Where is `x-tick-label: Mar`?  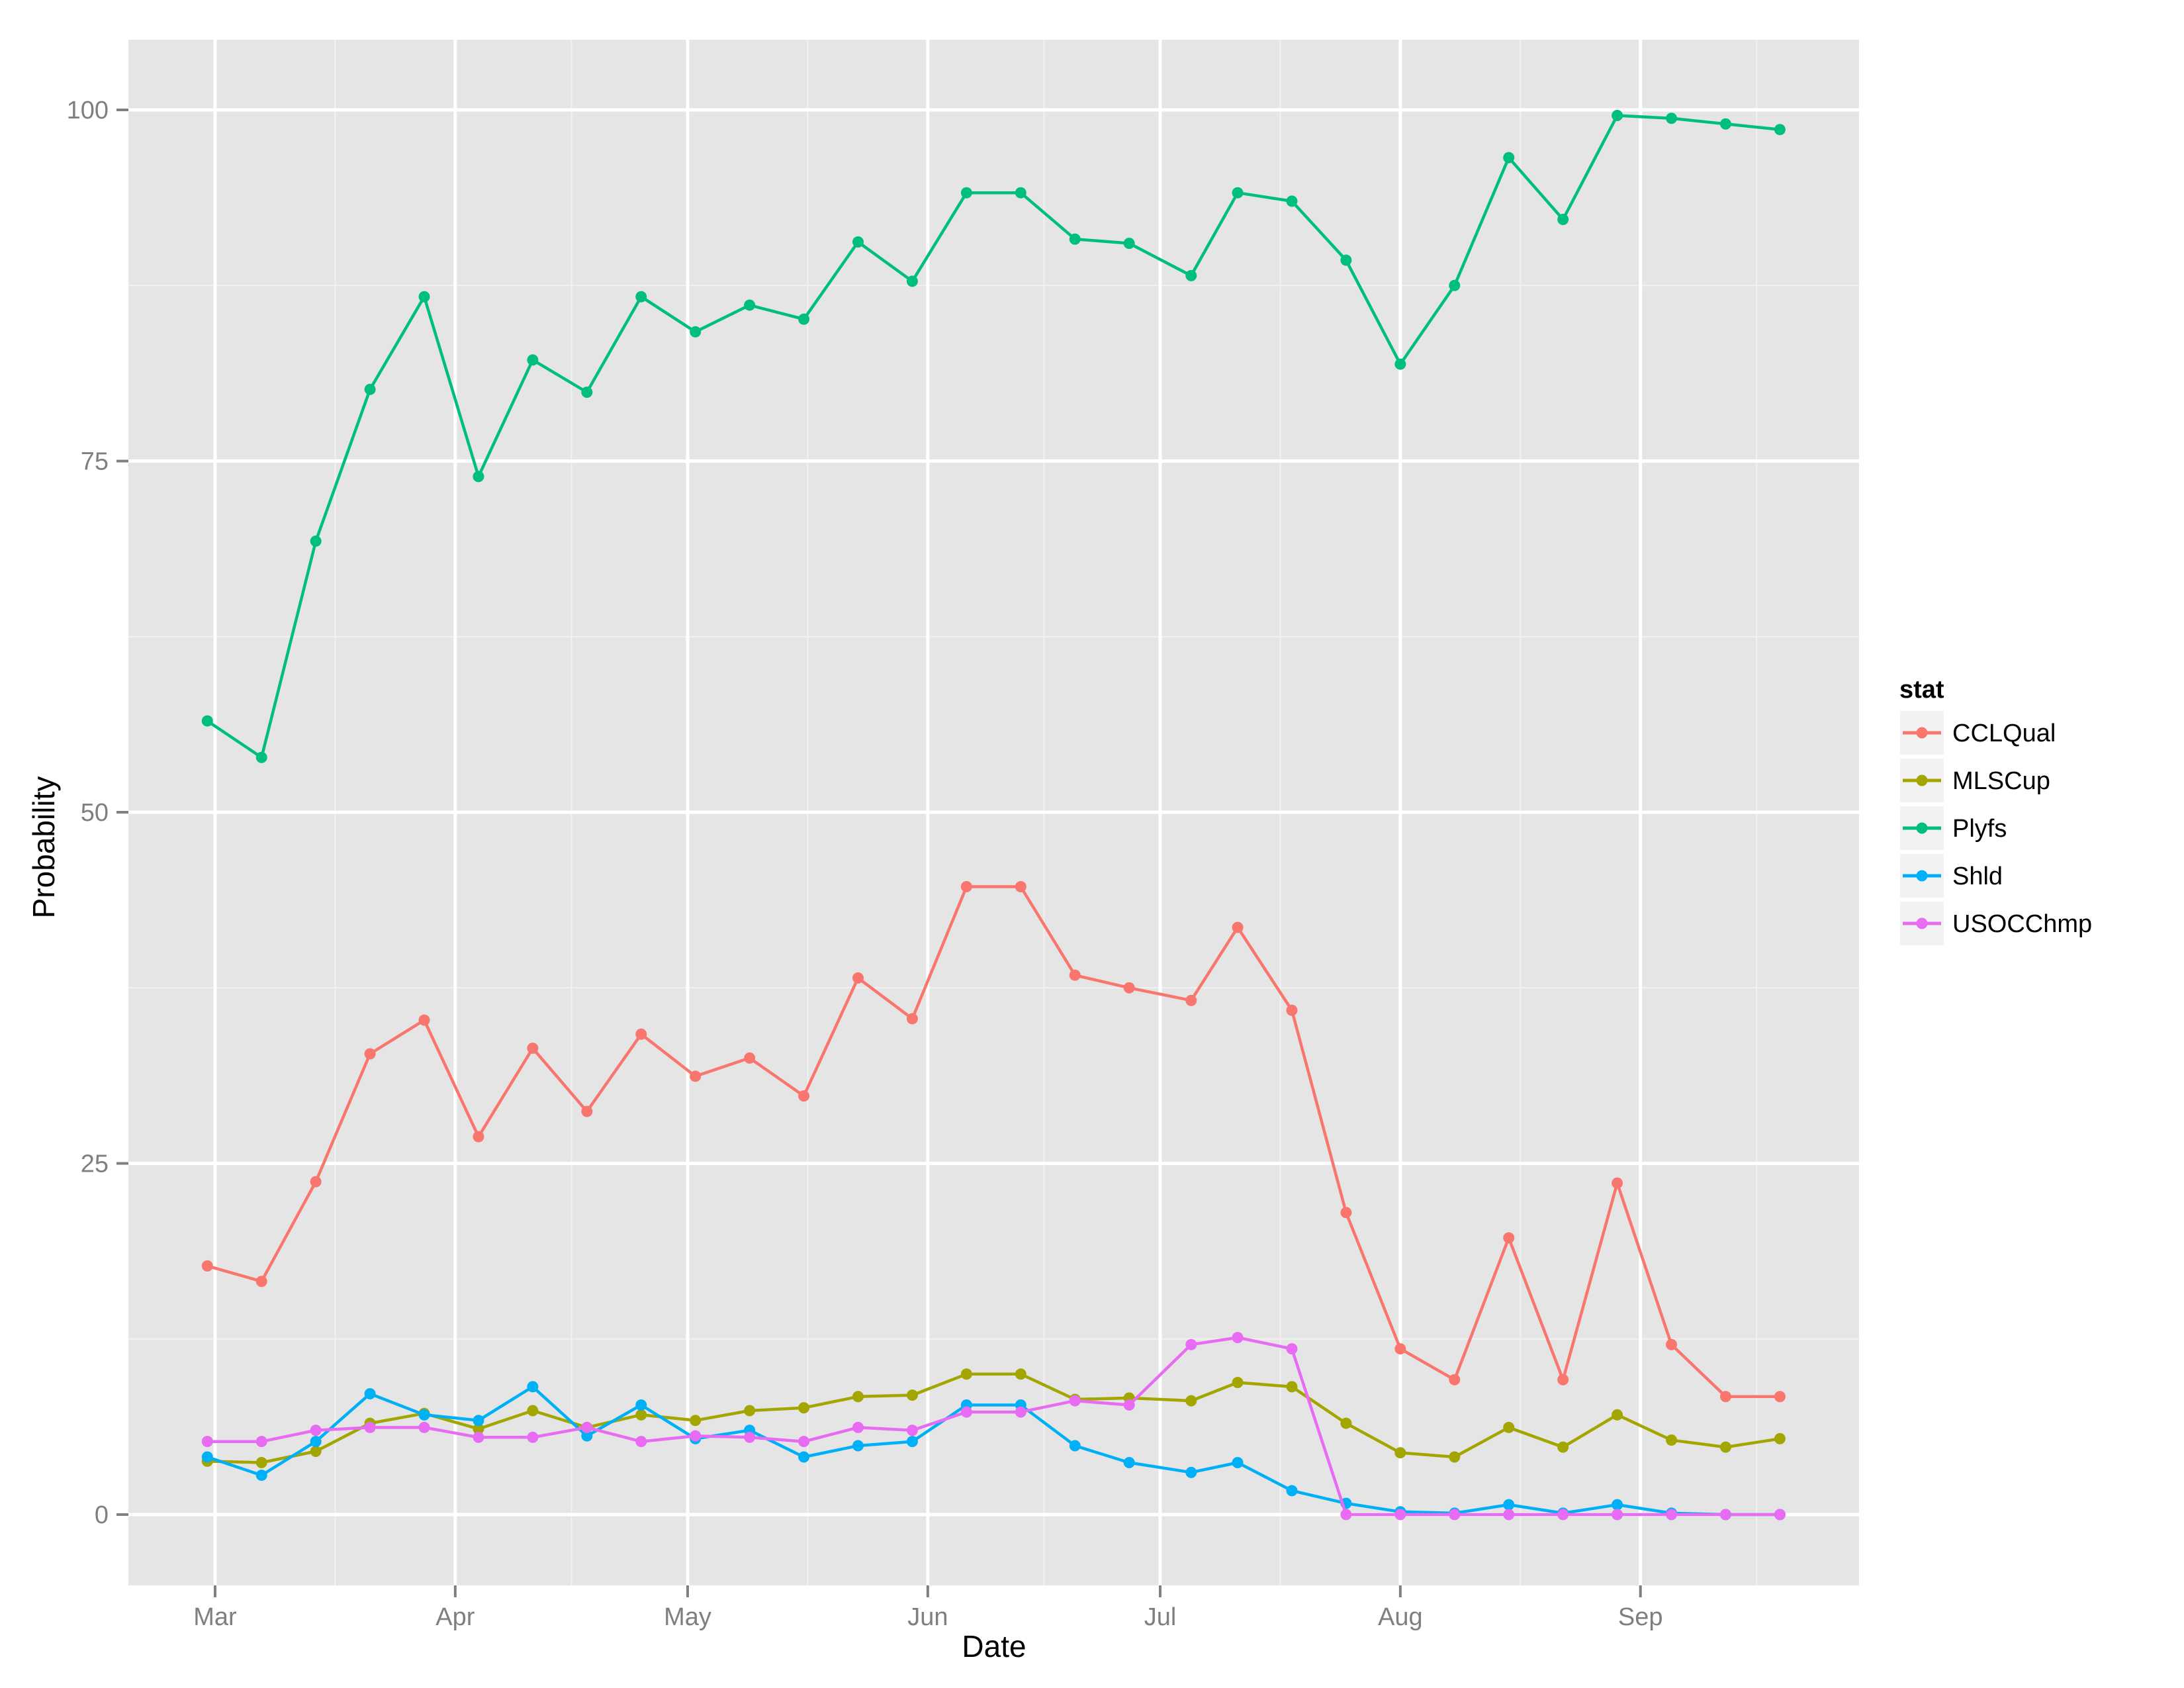
x-tick-label: Mar is located at coordinates (215, 1617).